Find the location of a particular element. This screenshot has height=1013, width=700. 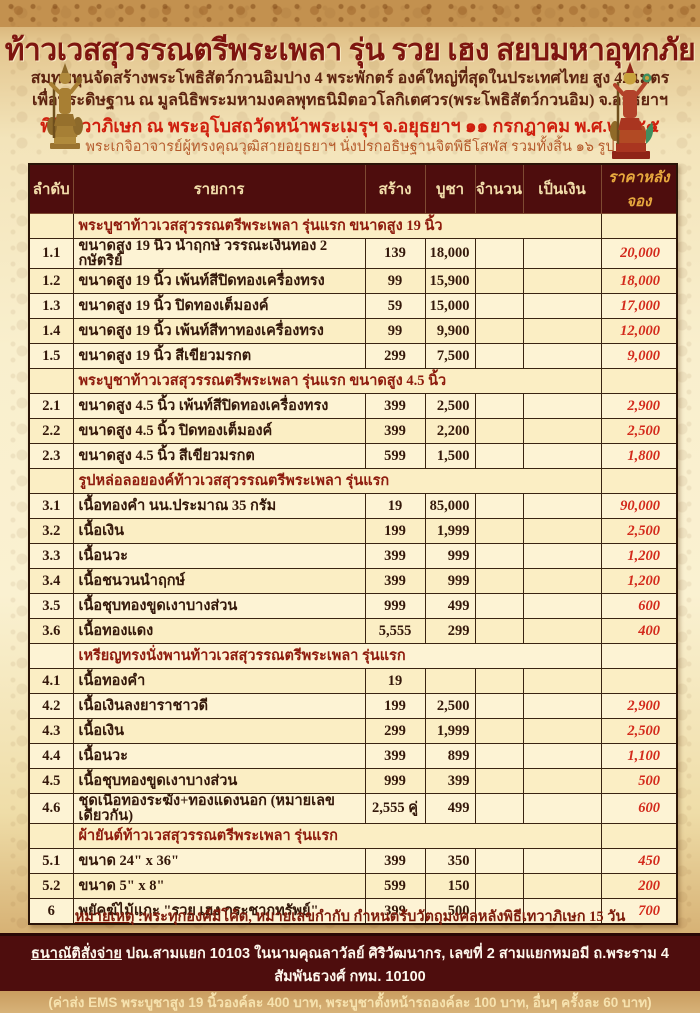

item-price-after-booking: 700 is located at coordinates (639, 911).